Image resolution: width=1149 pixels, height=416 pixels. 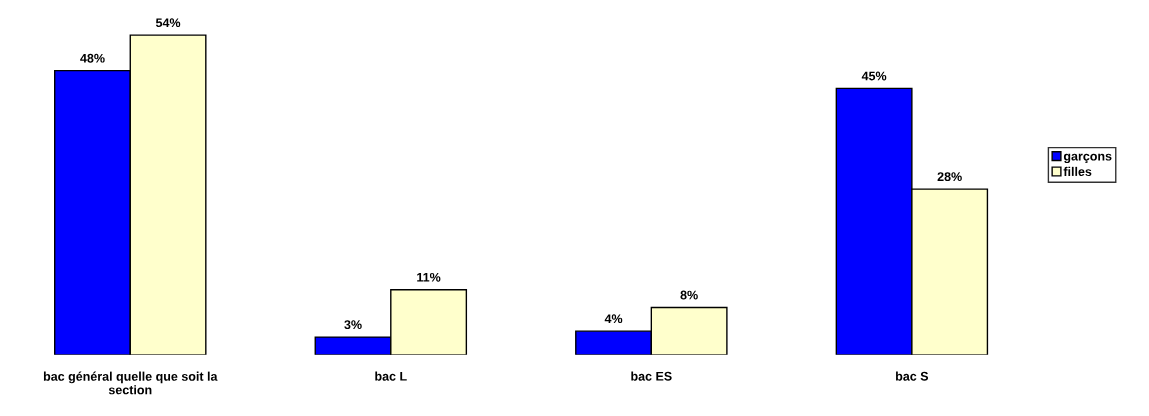 What do you see at coordinates (130, 383) in the screenshot?
I see `x-tick-label: bac général quelle que soit la section` at bounding box center [130, 383].